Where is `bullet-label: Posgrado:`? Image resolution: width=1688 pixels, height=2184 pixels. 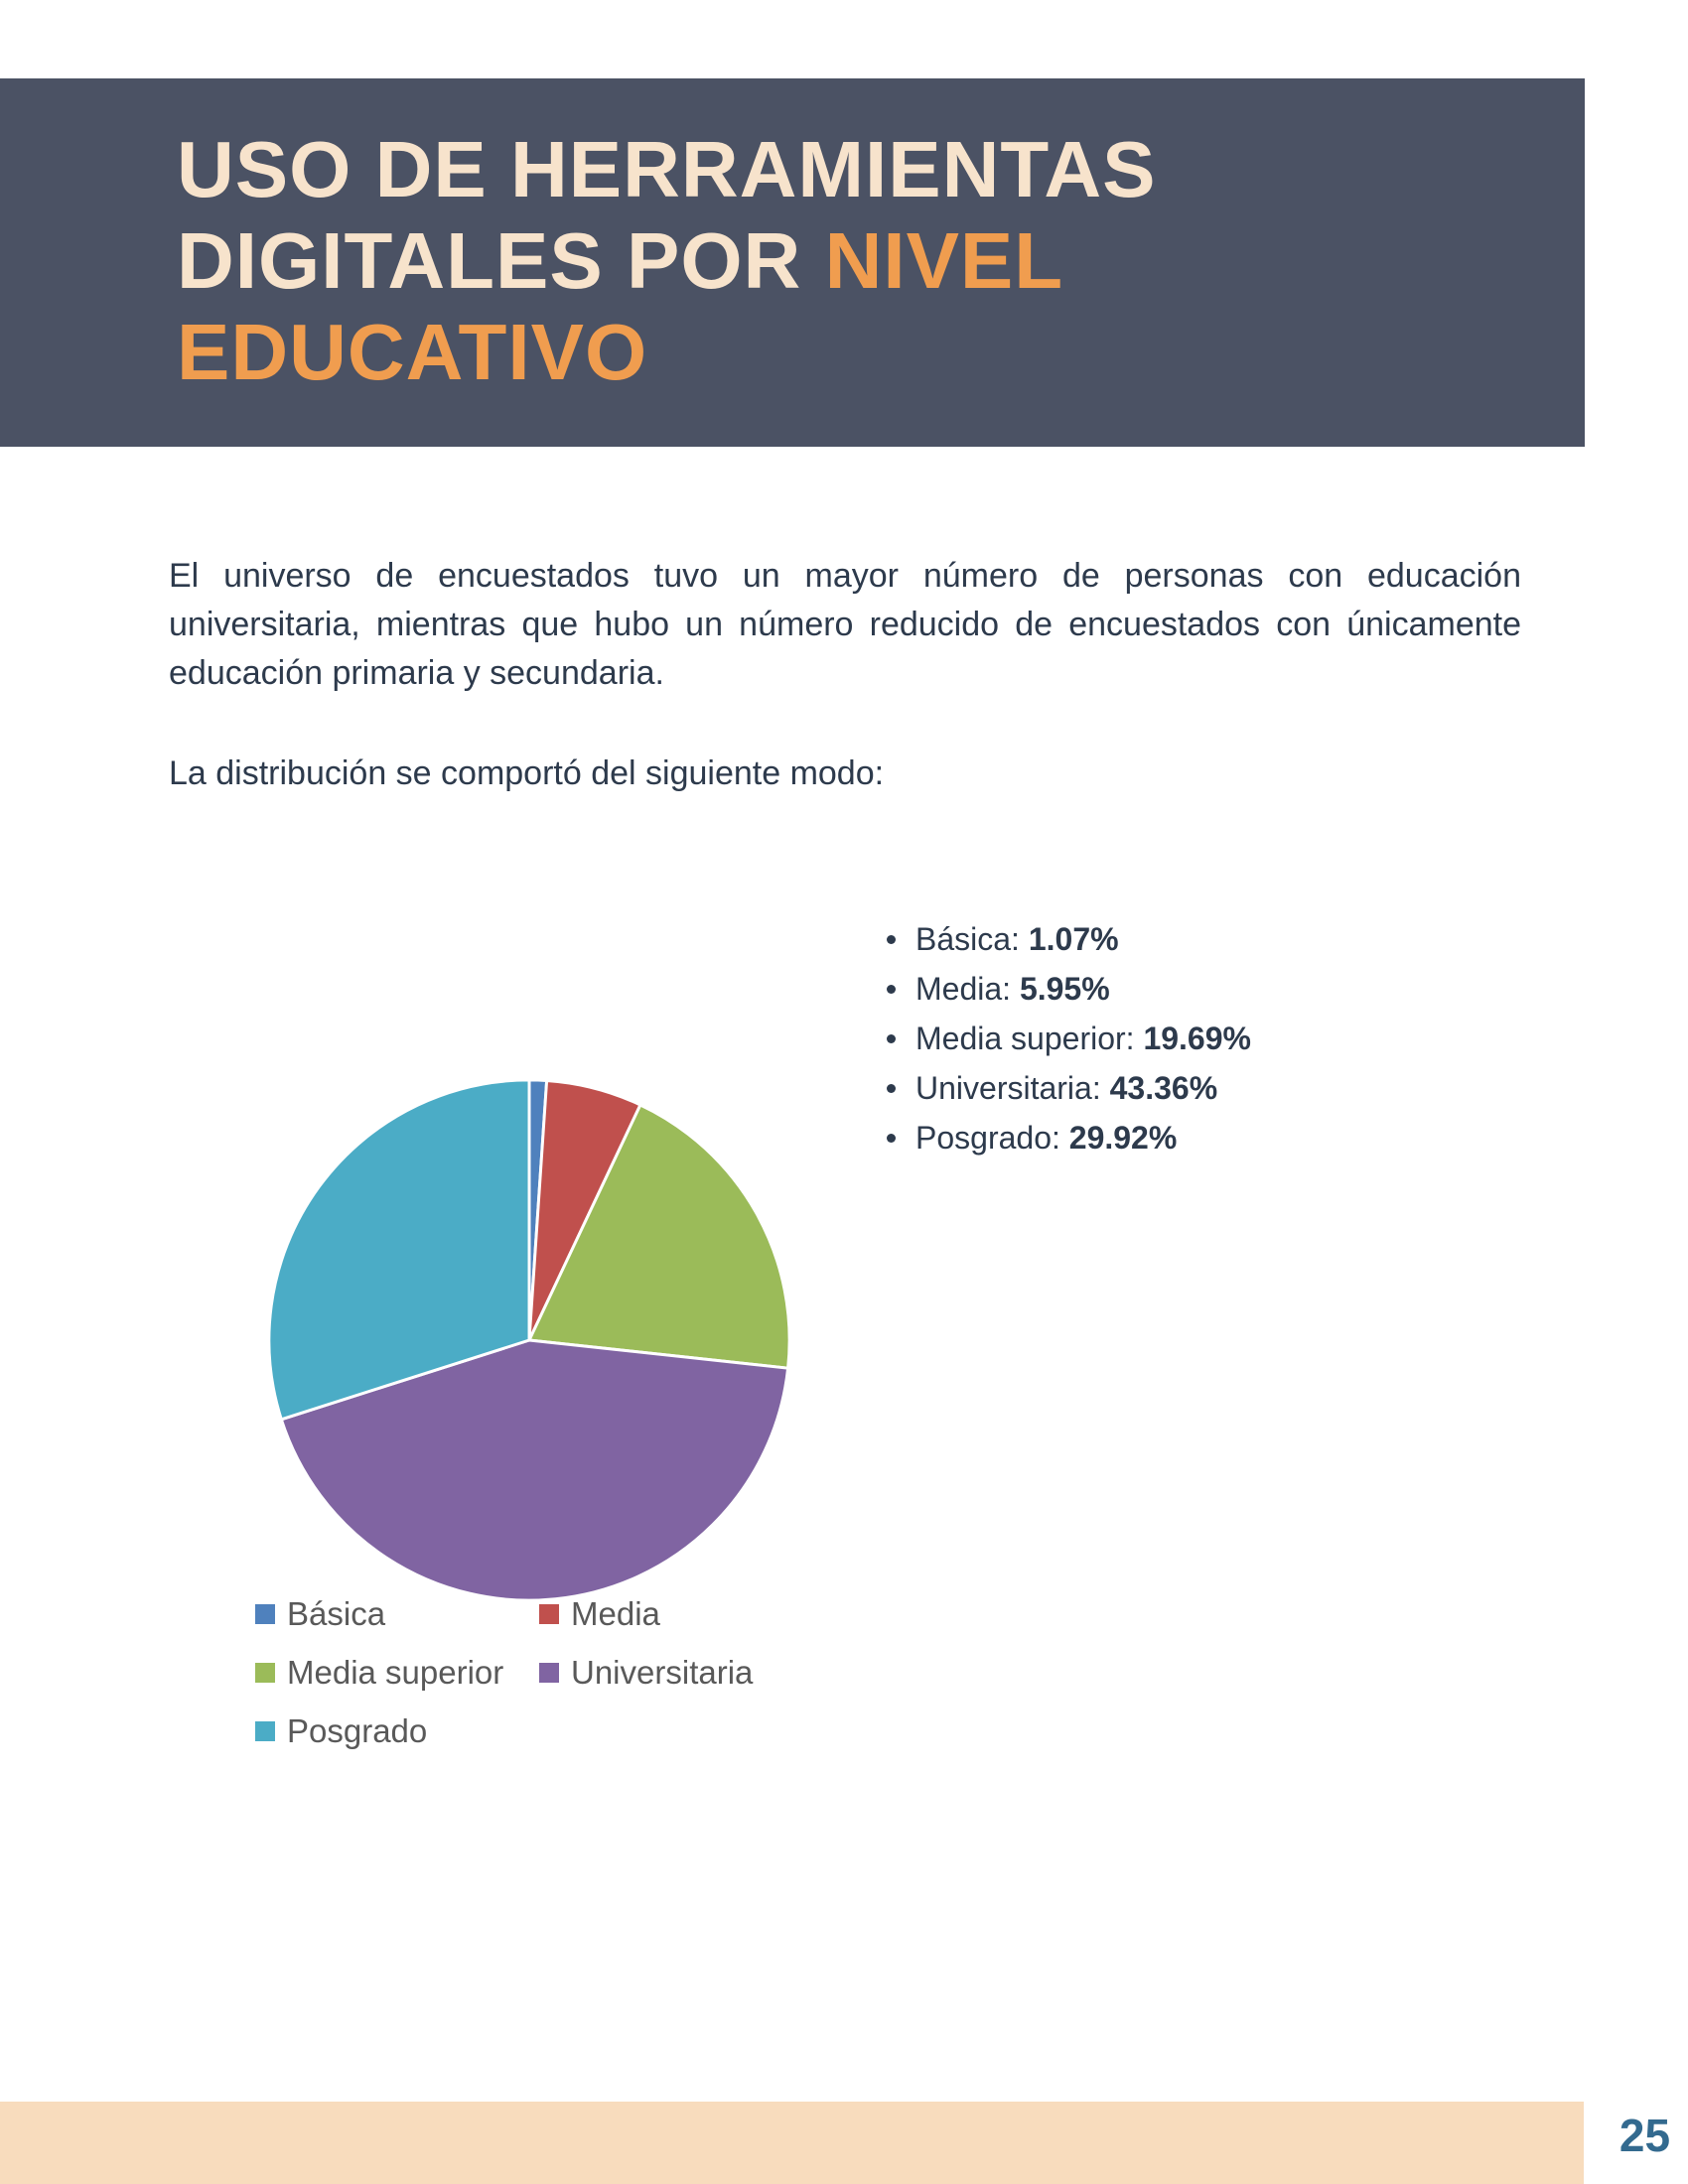 bullet-label: Posgrado: is located at coordinates (987, 1138).